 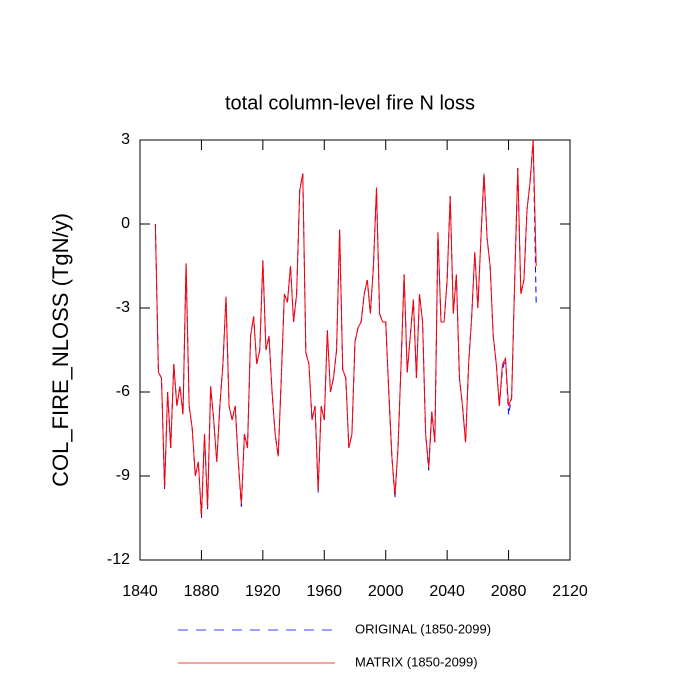 What do you see at coordinates (118, 559) in the screenshot?
I see `y-tick-label: -12` at bounding box center [118, 559].